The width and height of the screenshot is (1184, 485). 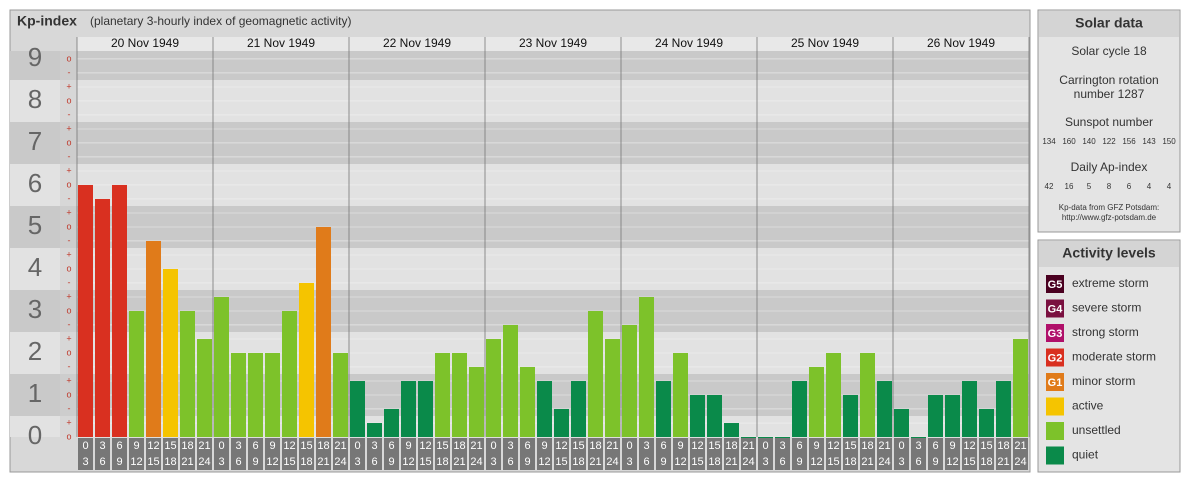 What do you see at coordinates (35, 351) in the screenshot?
I see `y-tick-label: 2` at bounding box center [35, 351].